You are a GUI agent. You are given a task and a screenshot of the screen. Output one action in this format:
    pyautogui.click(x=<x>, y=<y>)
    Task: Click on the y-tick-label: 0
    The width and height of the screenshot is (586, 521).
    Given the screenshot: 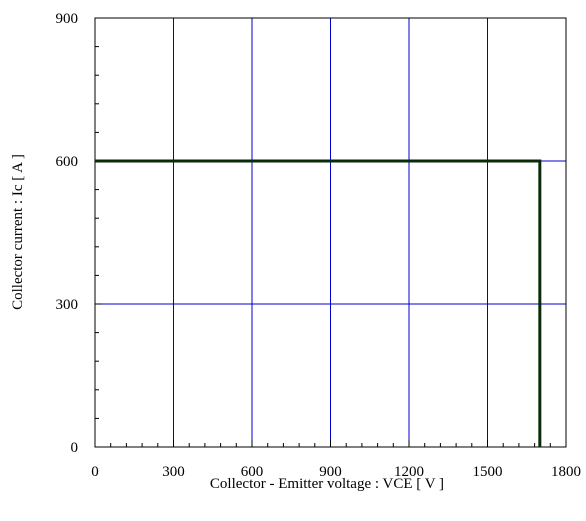 What is the action you would take?
    pyautogui.click(x=75, y=448)
    